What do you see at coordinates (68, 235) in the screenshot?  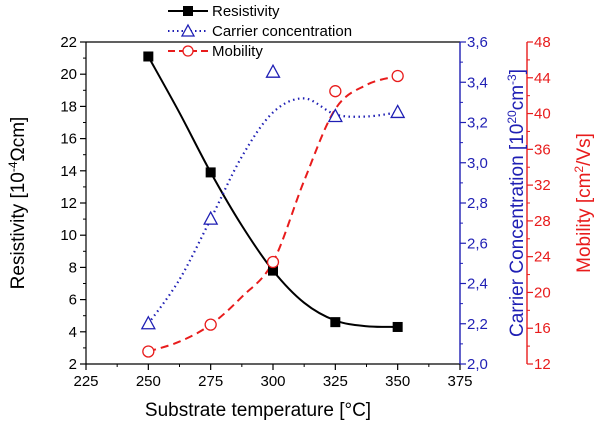 I see `left-tick-label: 10` at bounding box center [68, 235].